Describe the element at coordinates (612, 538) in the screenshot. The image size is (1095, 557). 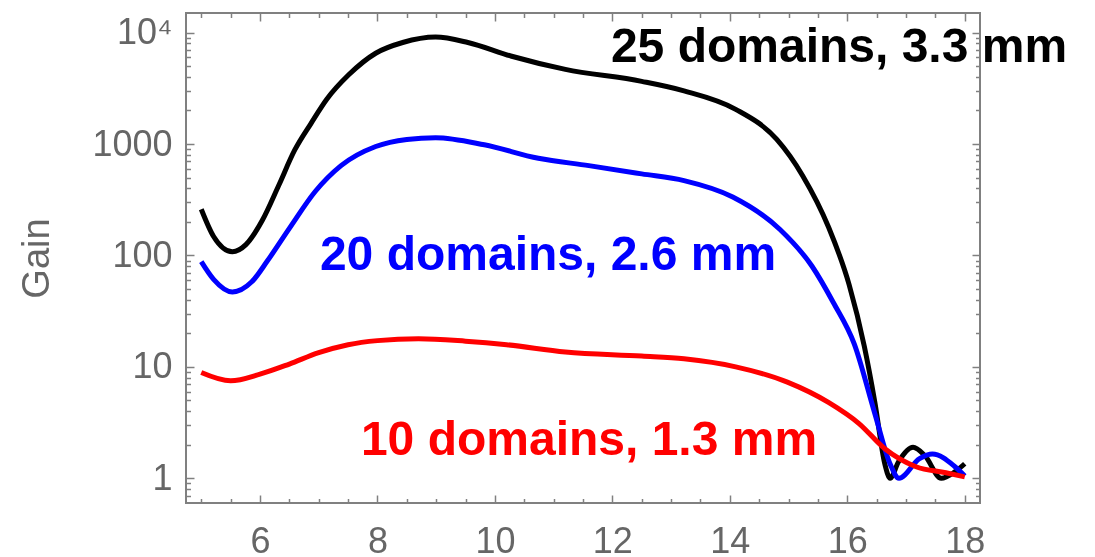
I see `x-tick-label: 12` at that location.